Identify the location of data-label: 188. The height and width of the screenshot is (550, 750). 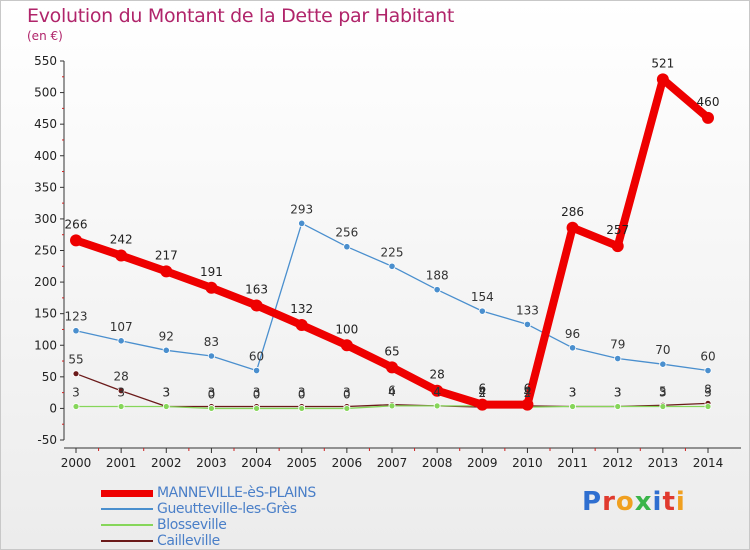
(437, 276).